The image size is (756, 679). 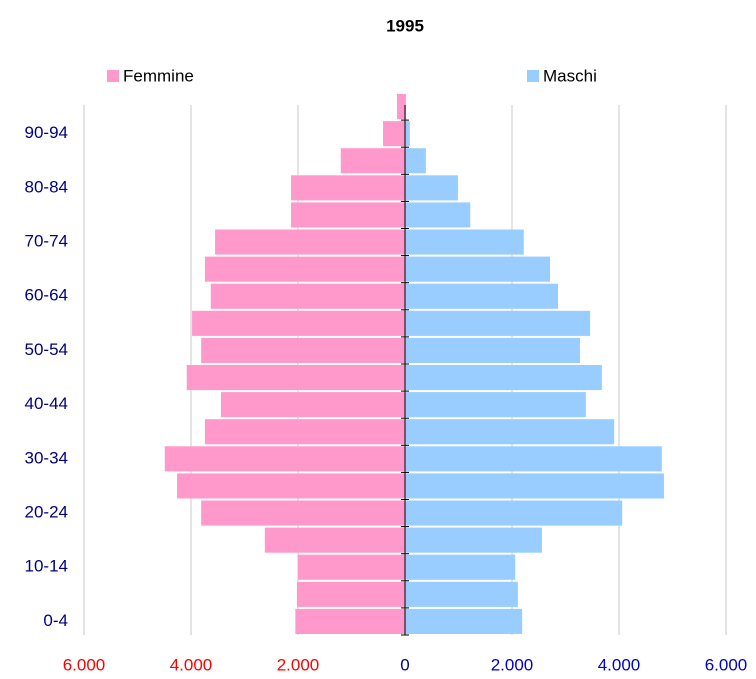 I want to click on y-tick-label: 80-84, so click(x=46, y=186).